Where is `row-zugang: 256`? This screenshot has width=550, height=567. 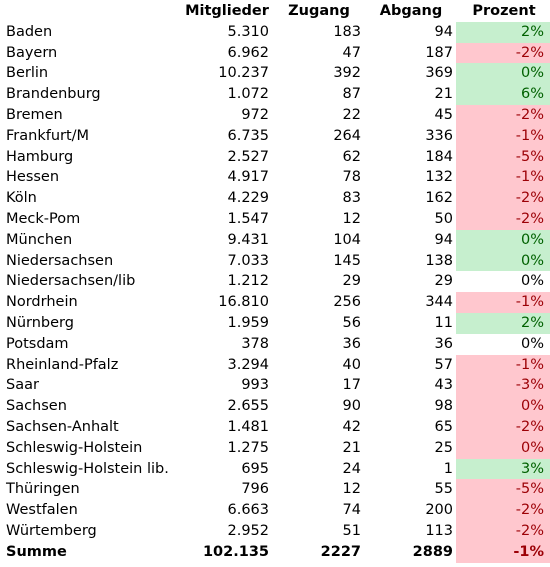
row-zugang: 256 is located at coordinates (347, 302).